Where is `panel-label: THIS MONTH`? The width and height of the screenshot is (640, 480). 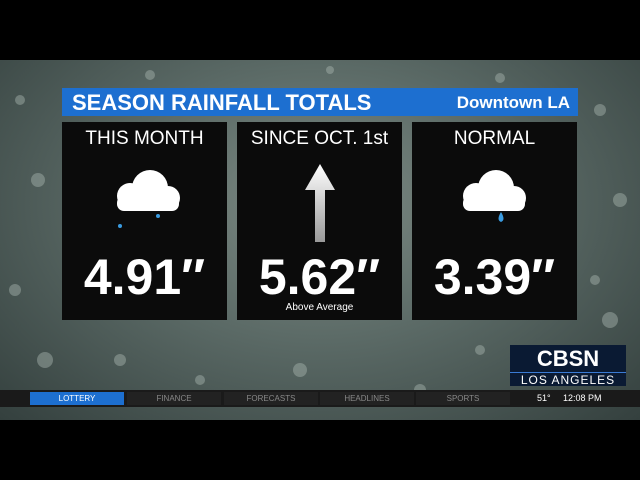 panel-label: THIS MONTH is located at coordinates (144, 138).